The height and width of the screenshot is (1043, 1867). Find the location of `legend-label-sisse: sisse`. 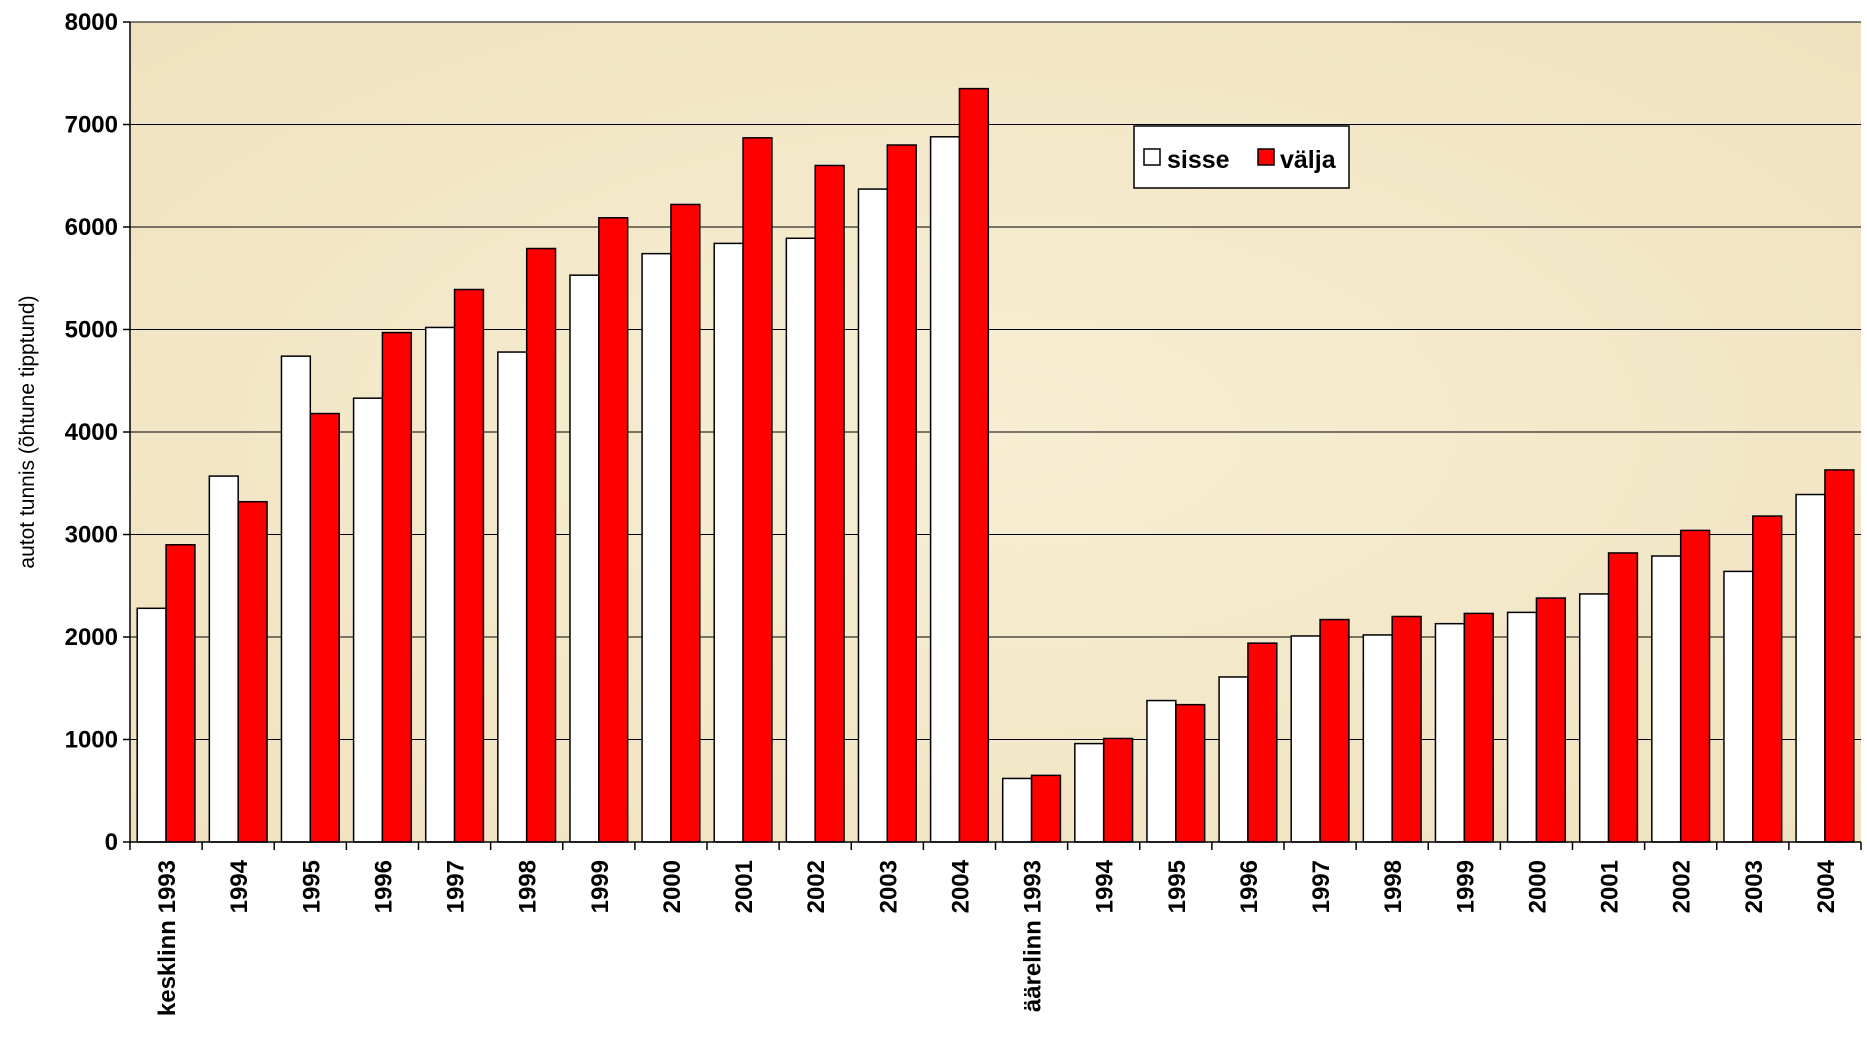

legend-label-sisse: sisse is located at coordinates (1198, 160).